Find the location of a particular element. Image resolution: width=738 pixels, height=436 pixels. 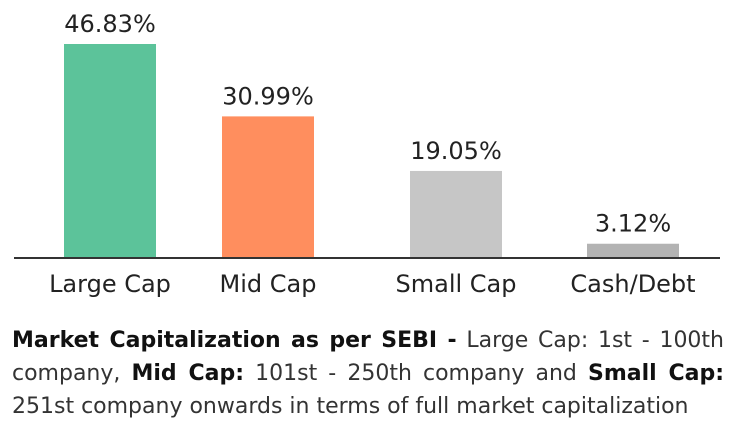

category-label-2: Small Cap is located at coordinates (456, 284).